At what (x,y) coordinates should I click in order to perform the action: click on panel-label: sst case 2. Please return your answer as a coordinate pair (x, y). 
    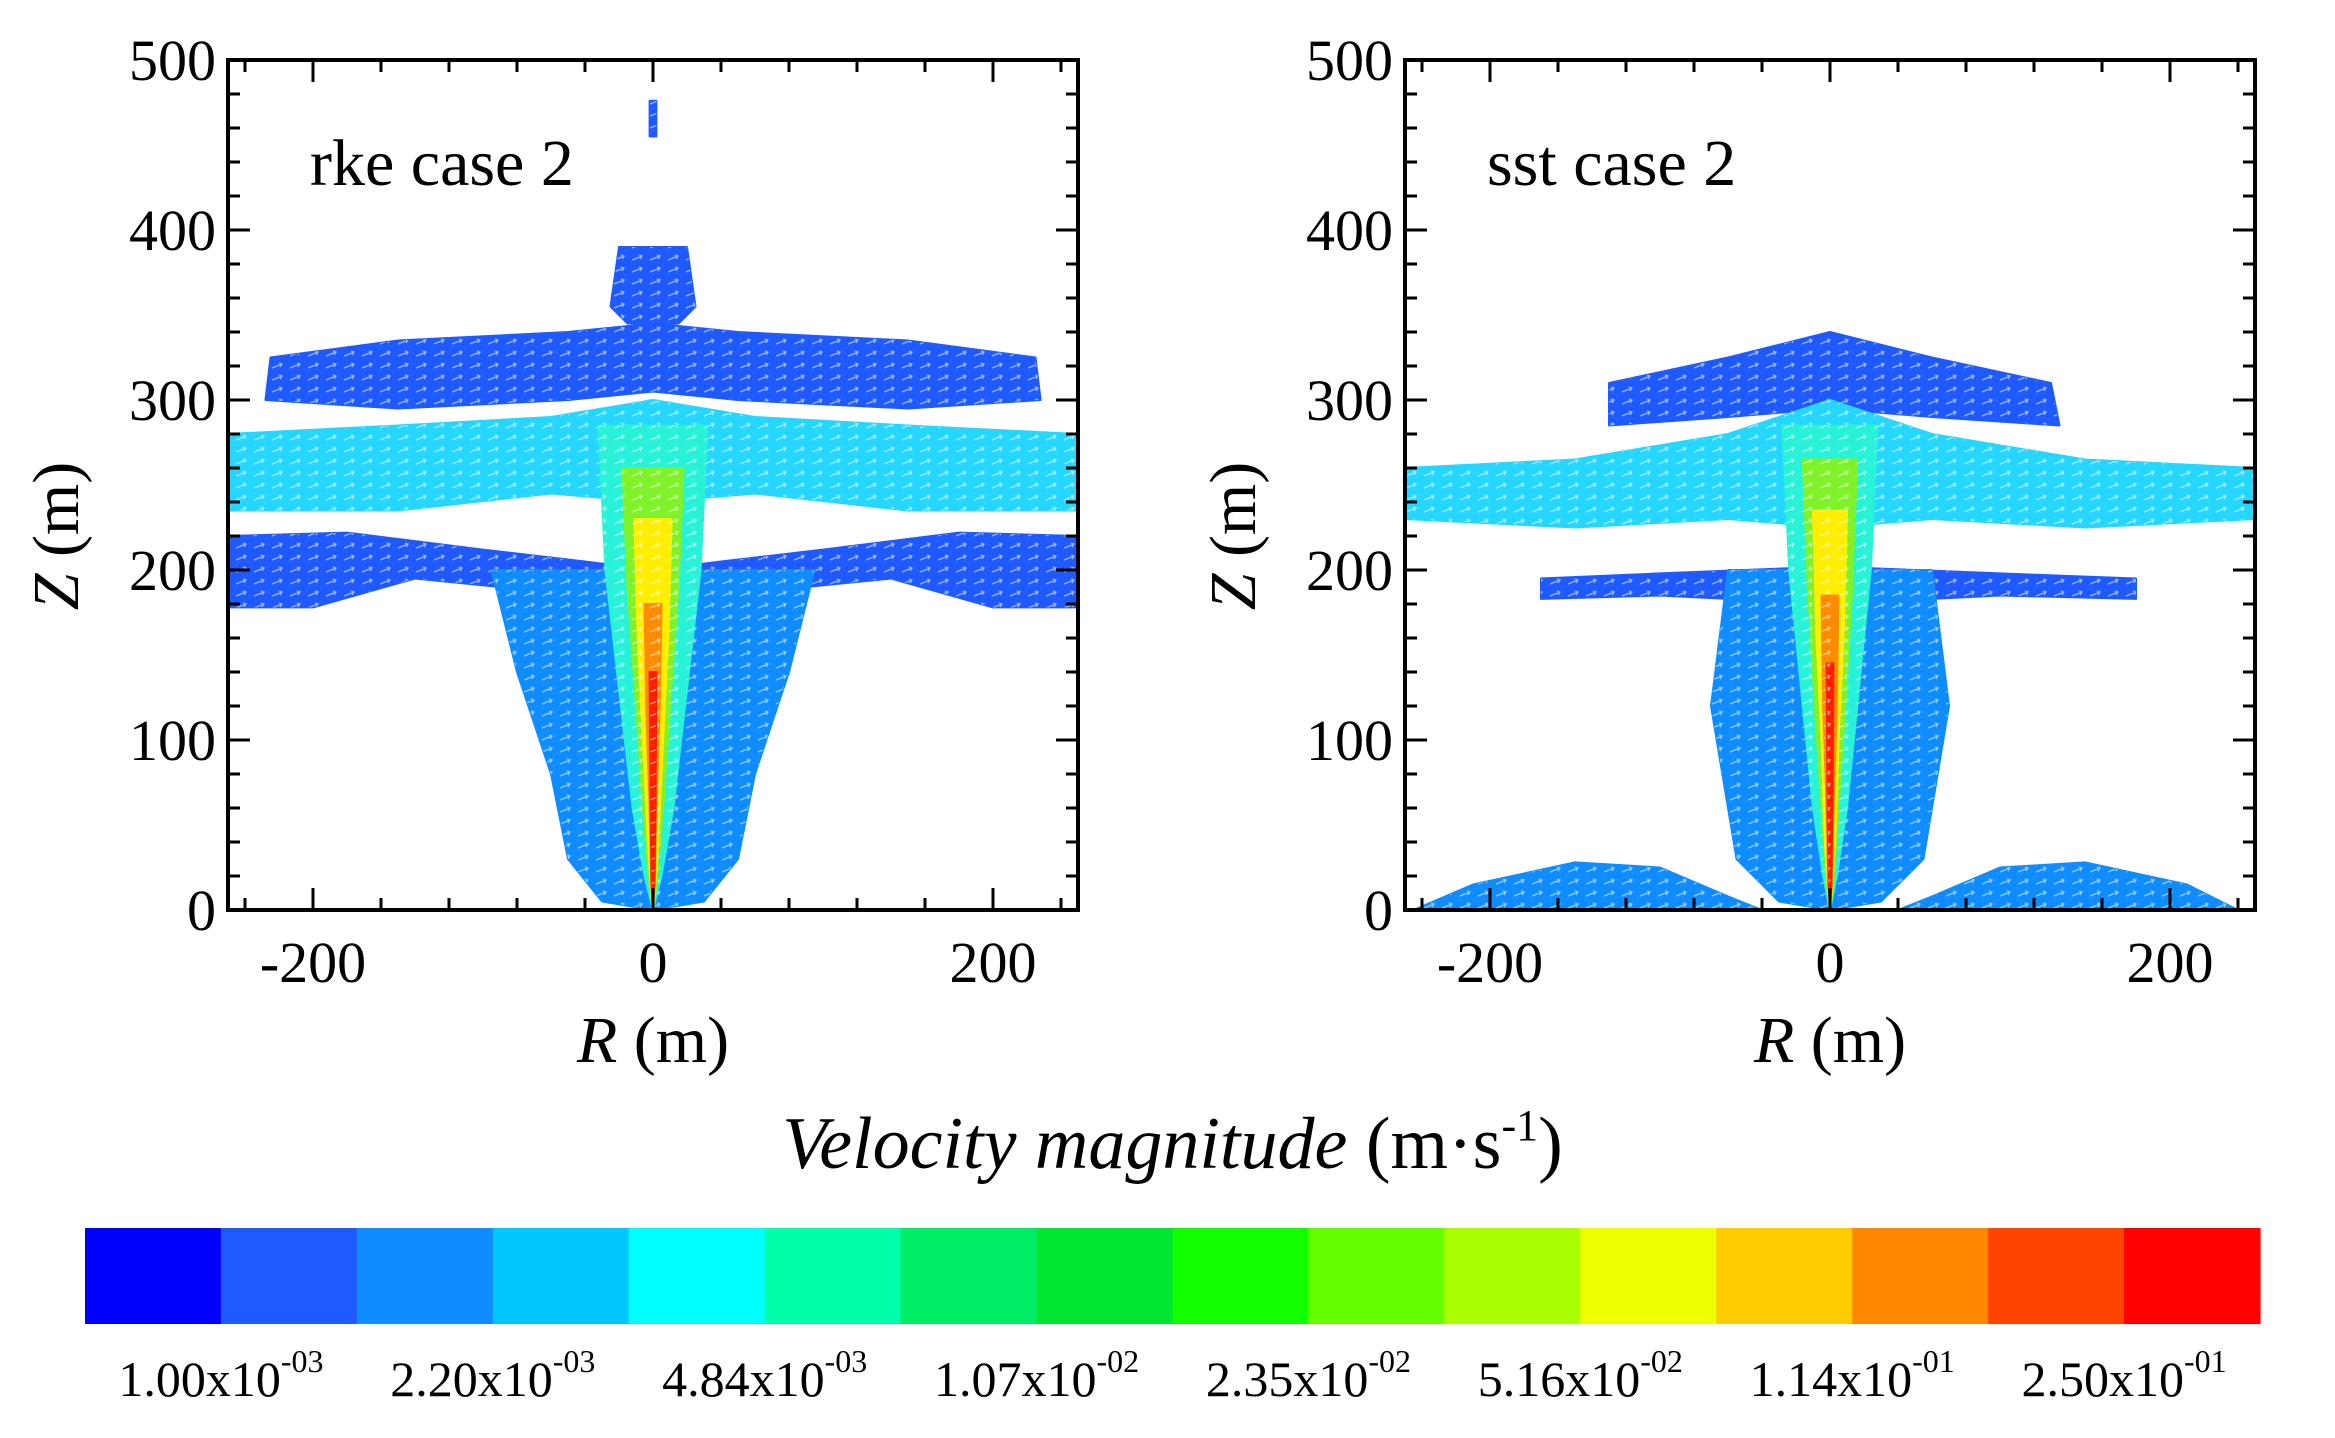
    Looking at the image, I should click on (1611, 163).